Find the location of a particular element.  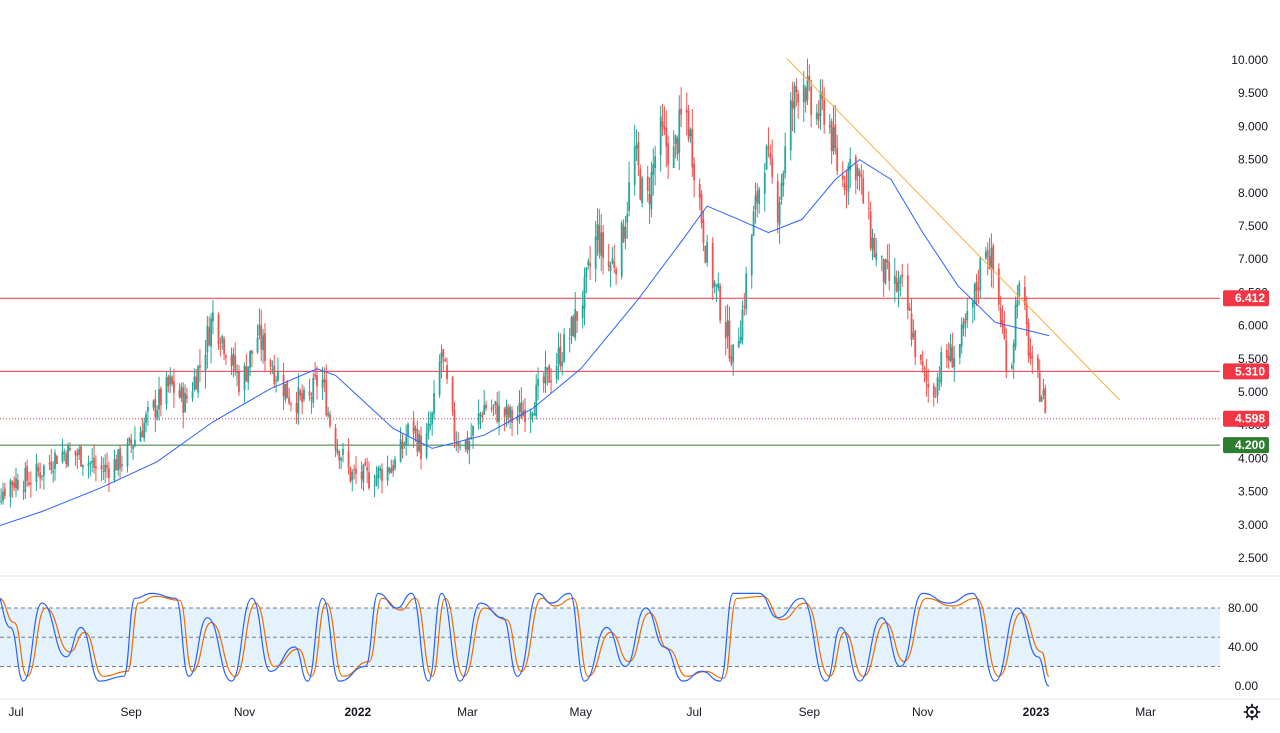

price-tick-label: 7.500 is located at coordinates (1253, 226).